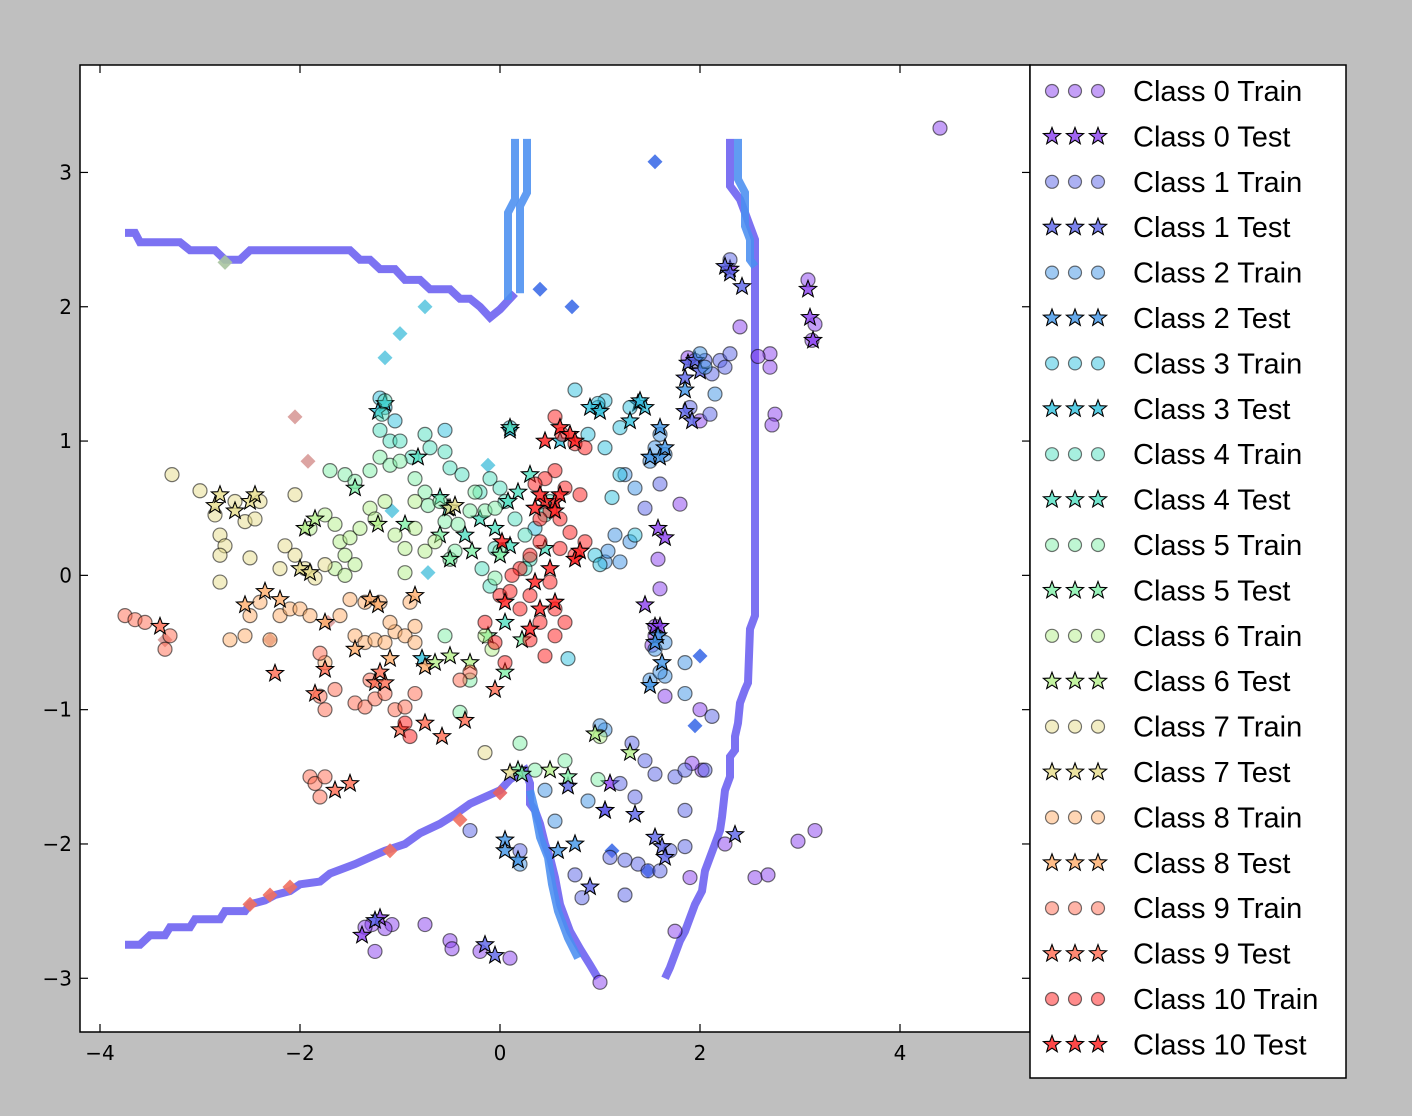  I want to click on legend-label: Class 5 Train, so click(1217, 546).